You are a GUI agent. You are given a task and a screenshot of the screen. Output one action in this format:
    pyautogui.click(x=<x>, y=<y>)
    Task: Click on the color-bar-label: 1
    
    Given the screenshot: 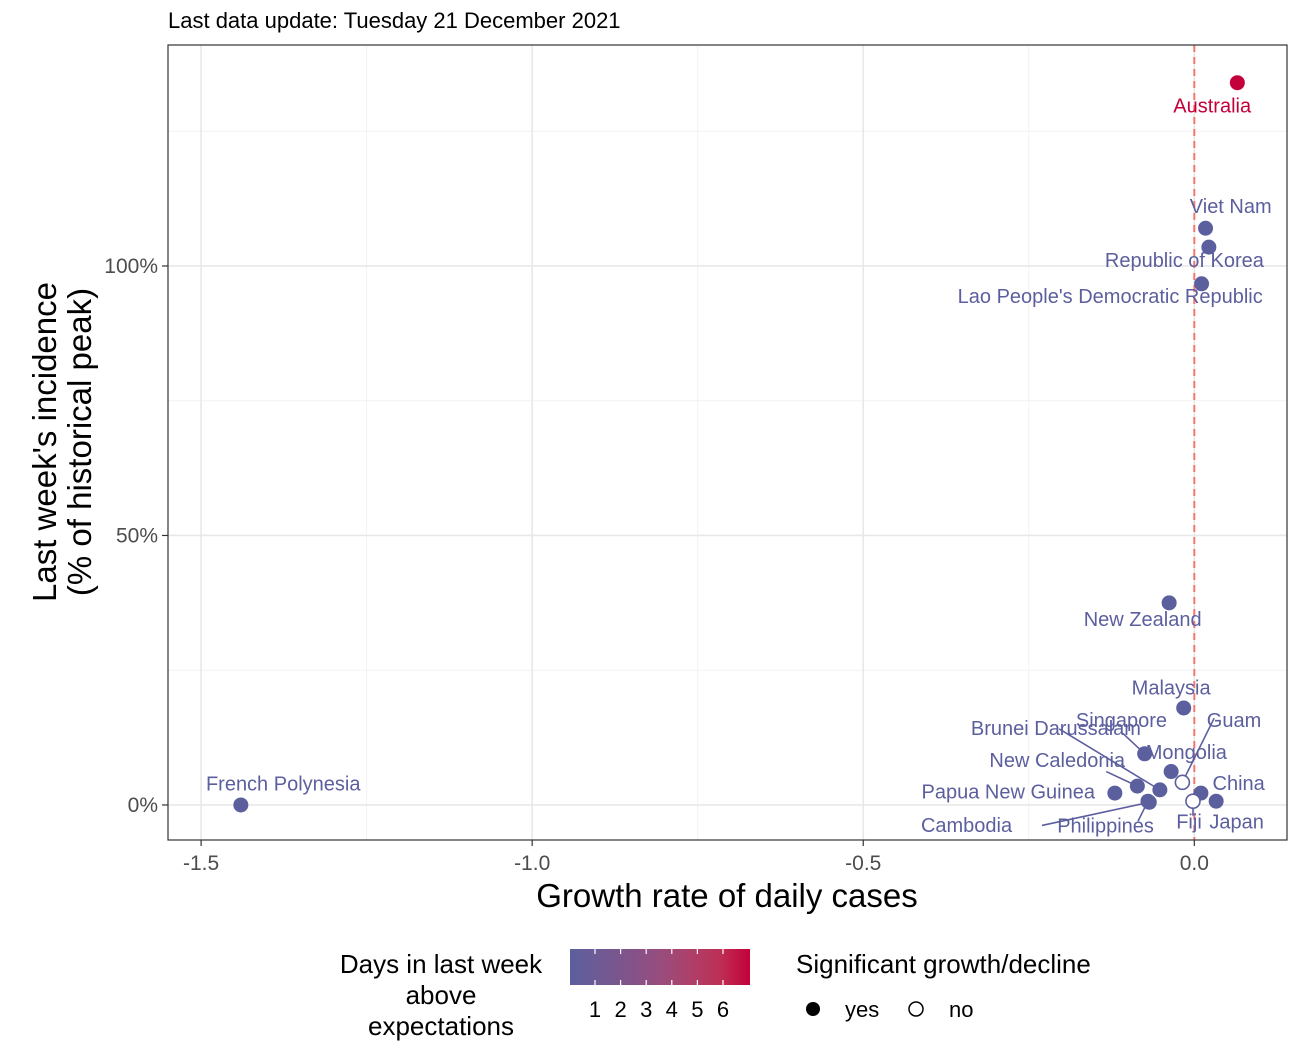 What is the action you would take?
    pyautogui.click(x=595, y=1009)
    